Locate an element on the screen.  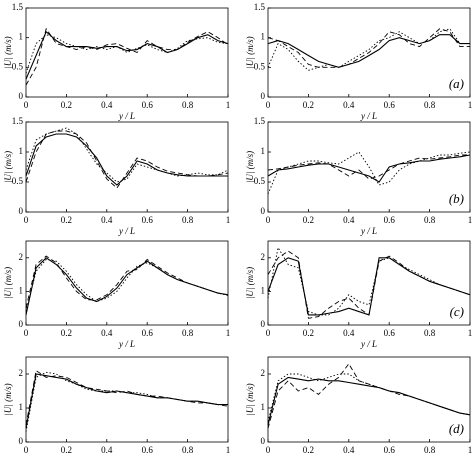
panel: 0 1 2 0 0.2 0.4 0.6 0.8 1 |U| (m/s) y / L is located at coordinates (117, 294).